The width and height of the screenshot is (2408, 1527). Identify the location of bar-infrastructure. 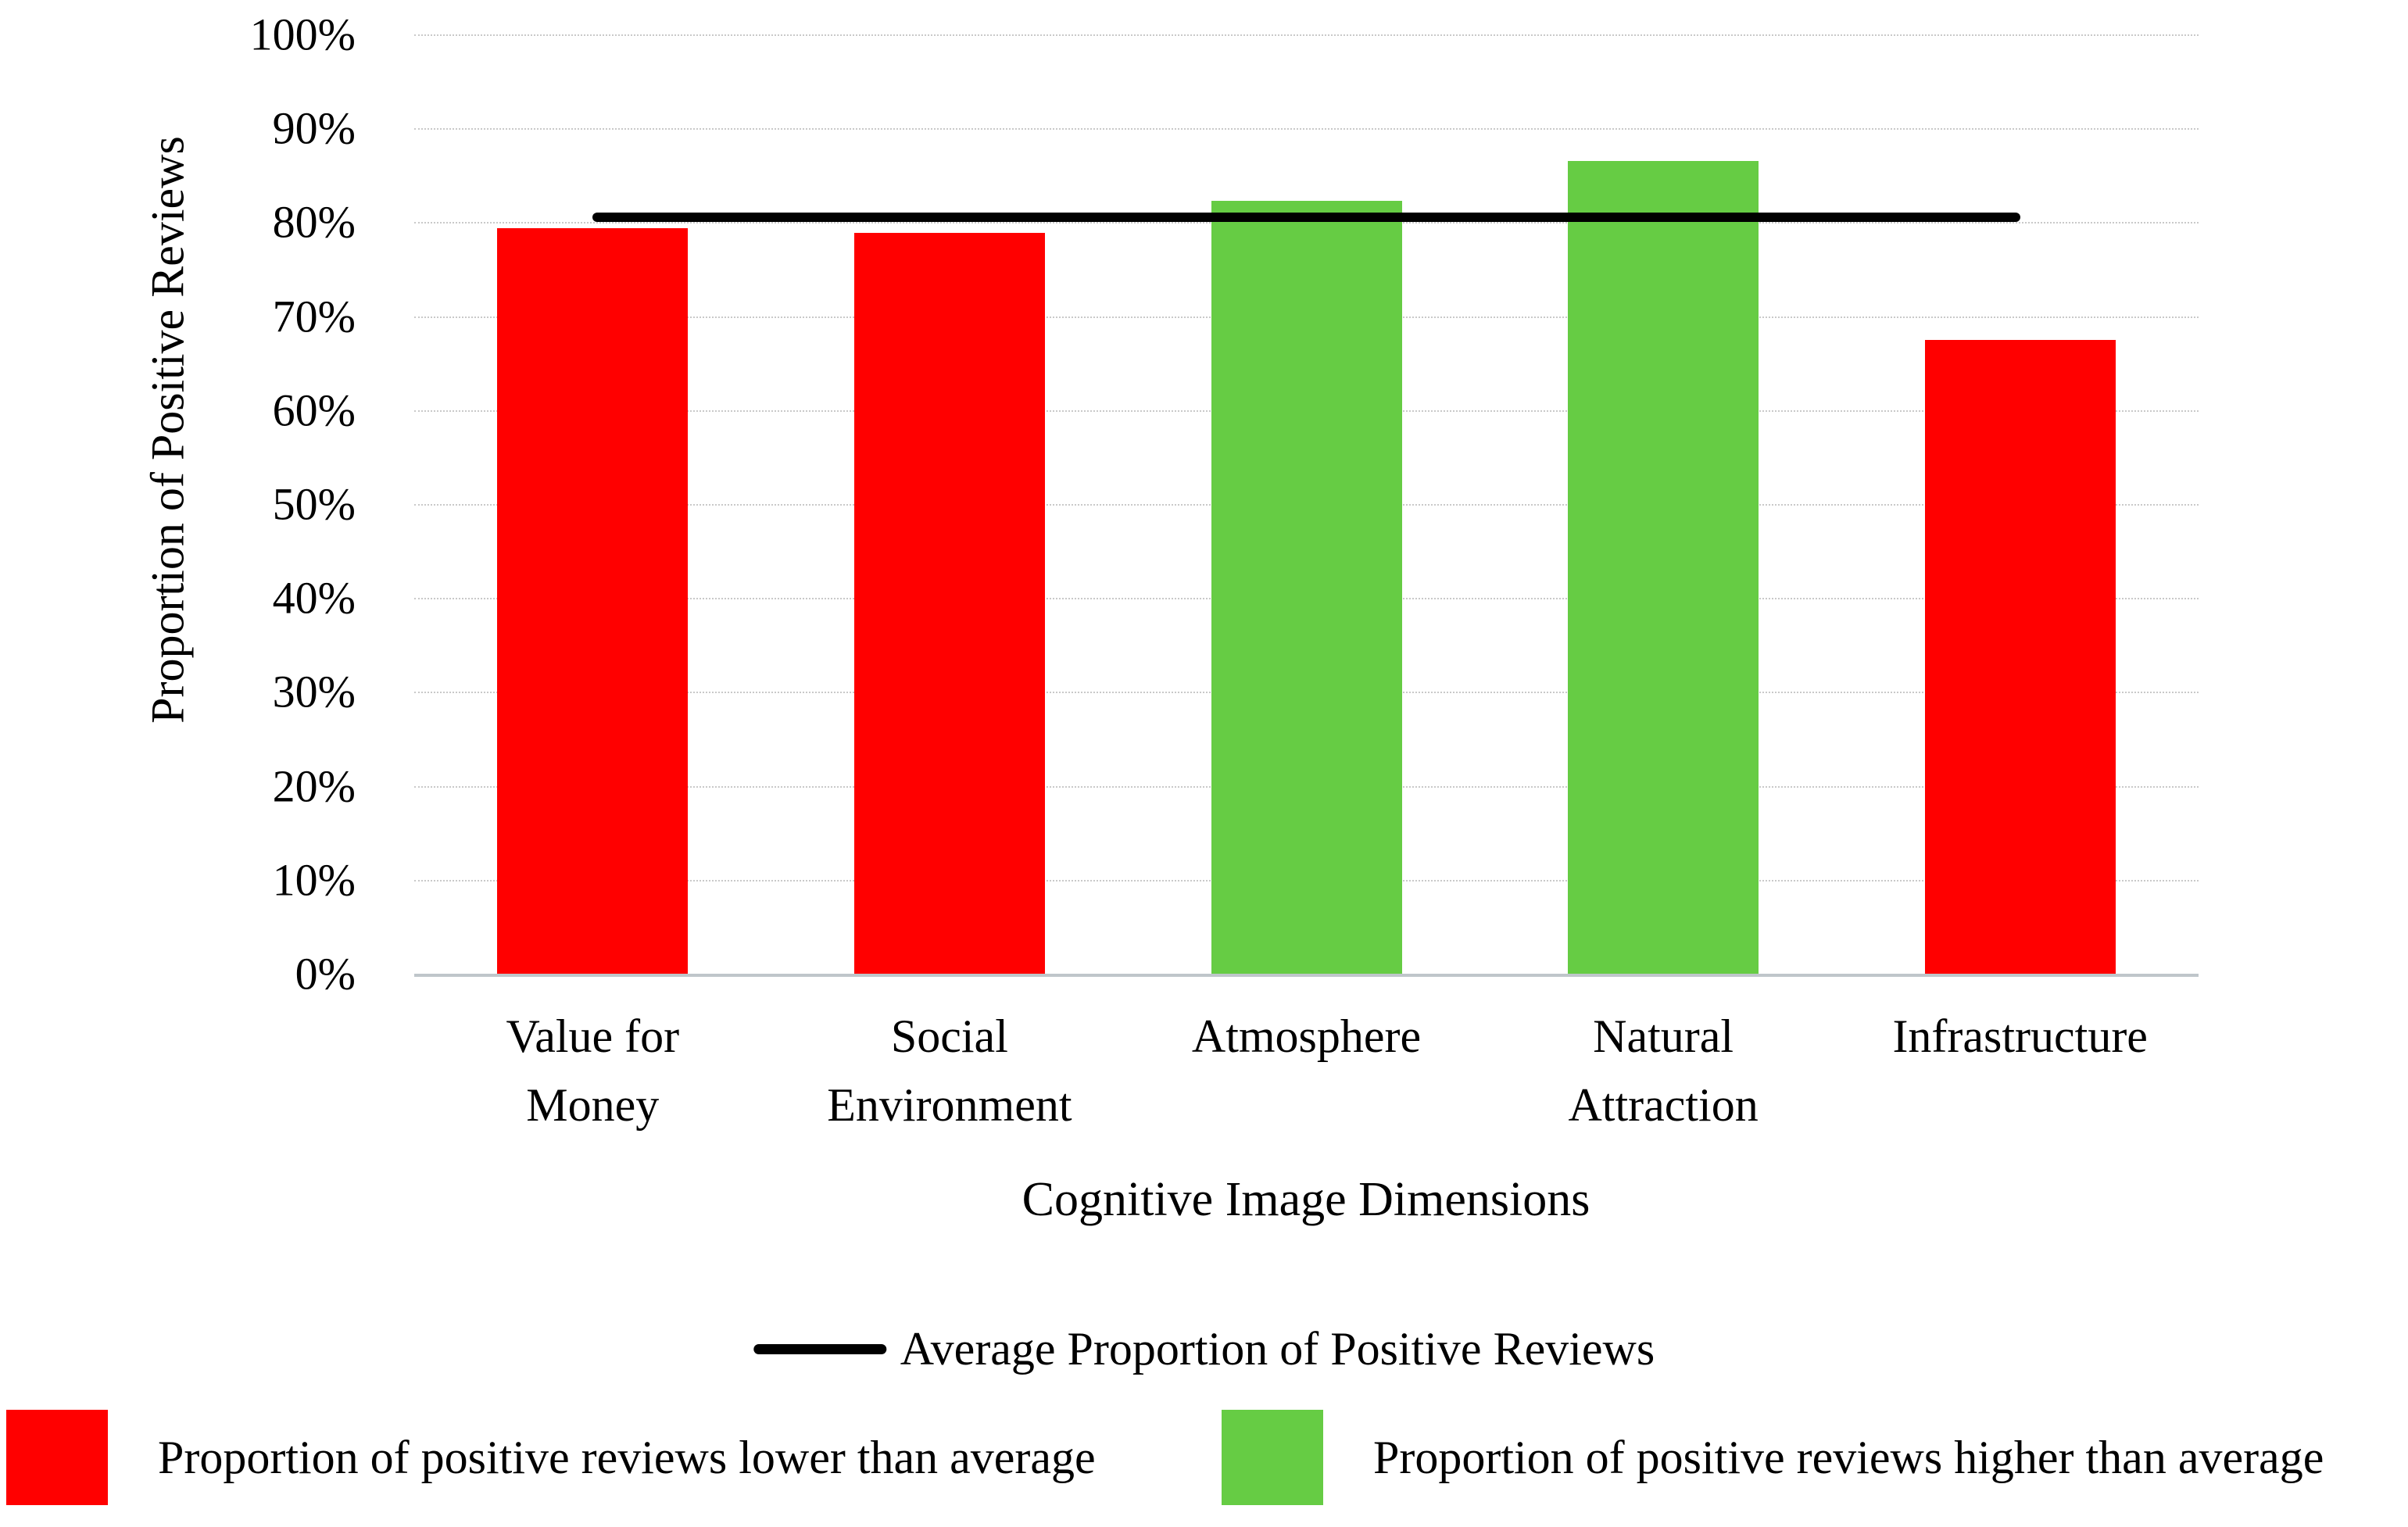
(2020, 656).